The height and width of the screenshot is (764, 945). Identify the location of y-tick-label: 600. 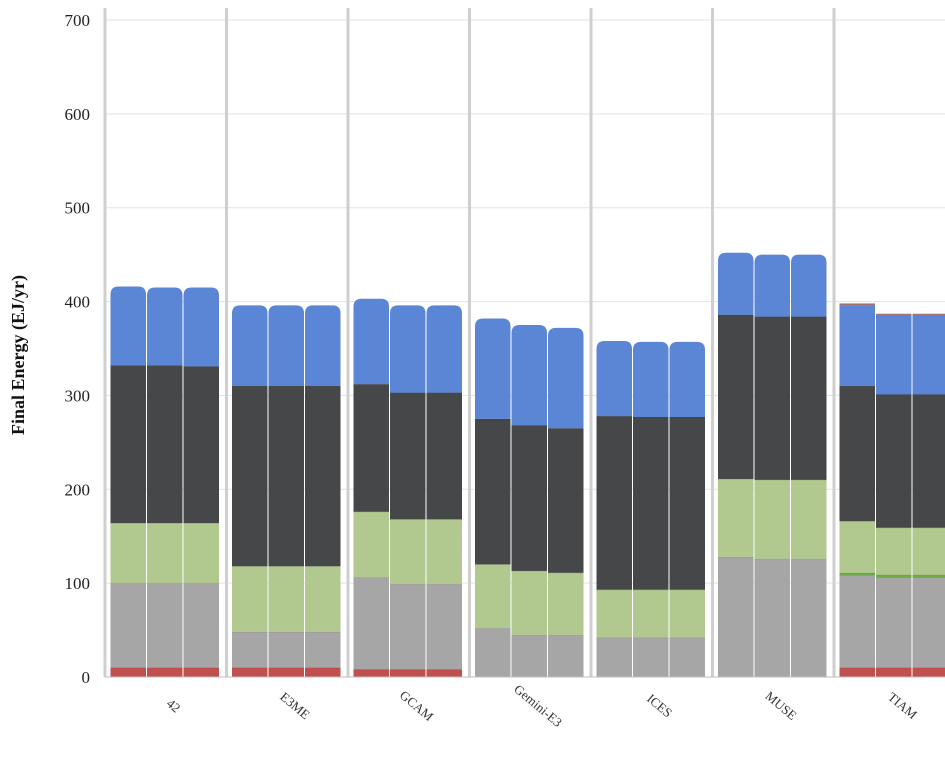
(78, 114).